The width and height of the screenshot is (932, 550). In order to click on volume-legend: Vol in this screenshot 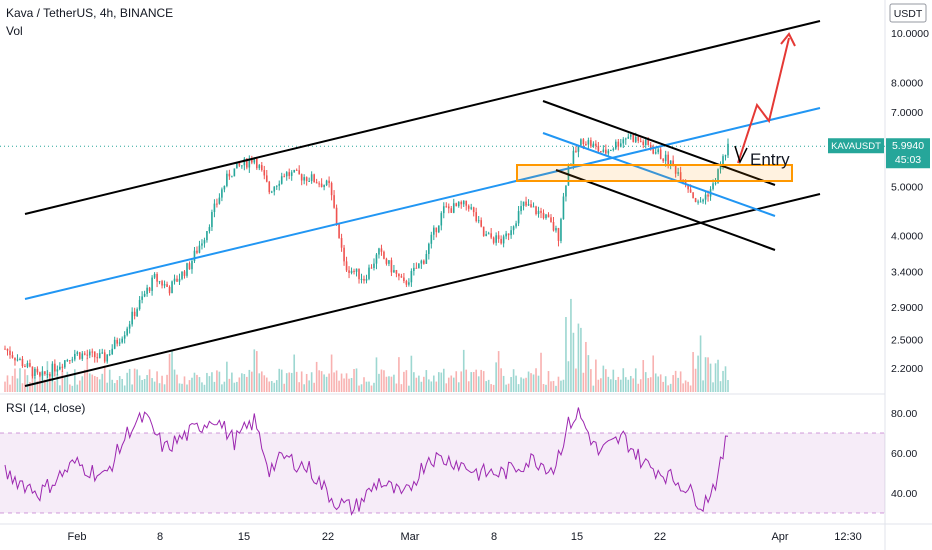, I will do `click(14, 31)`.